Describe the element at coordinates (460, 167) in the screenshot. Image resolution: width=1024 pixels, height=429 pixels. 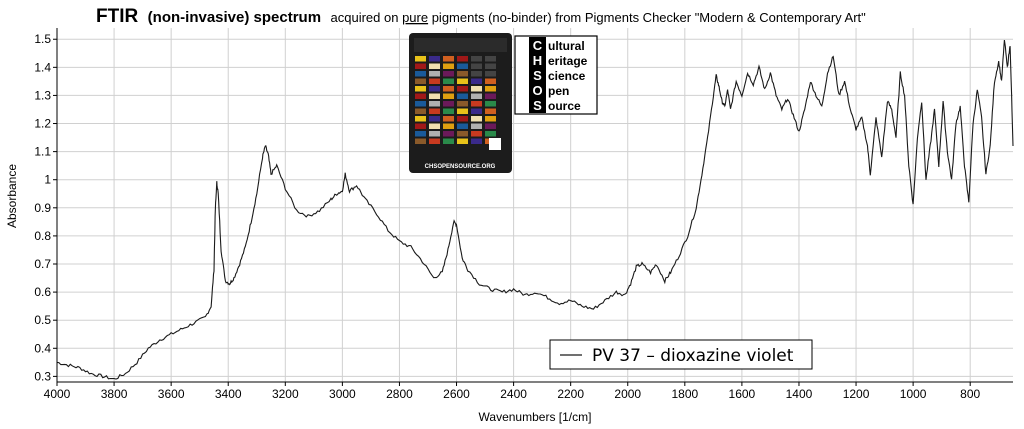
I see `card-url-text: CHSOPENSOURCE.ORG` at that location.